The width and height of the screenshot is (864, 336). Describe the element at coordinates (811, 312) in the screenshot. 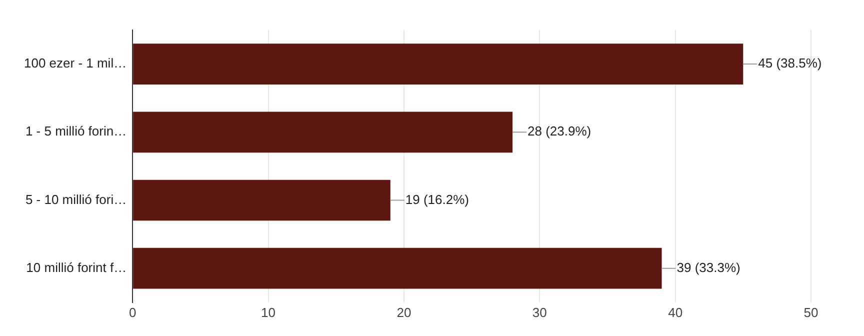

I see `x-tick-label: 50` at that location.